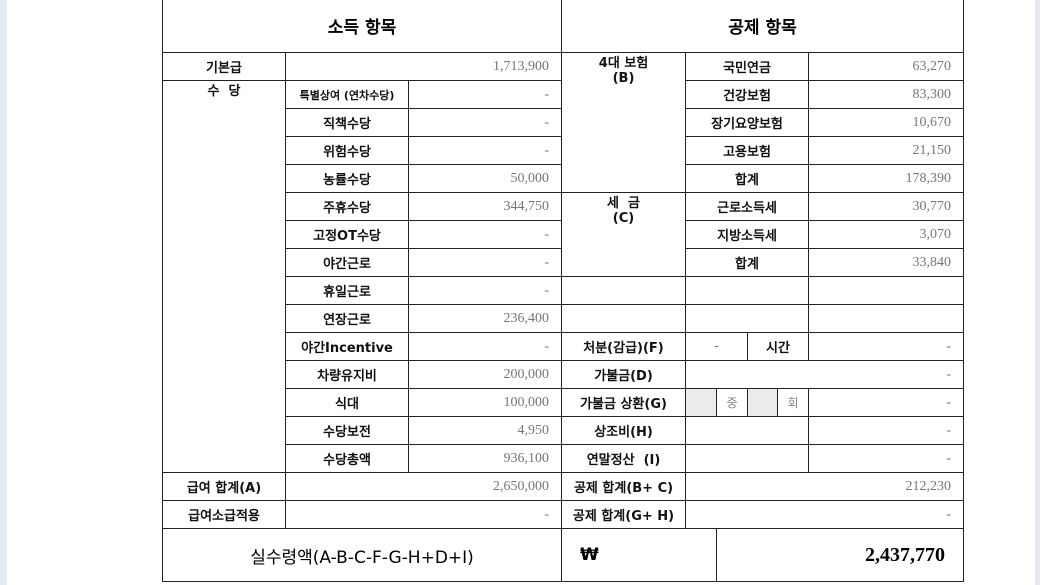  What do you see at coordinates (347, 290) in the screenshot?
I see `allowance-item-label: 휴일근로` at bounding box center [347, 290].